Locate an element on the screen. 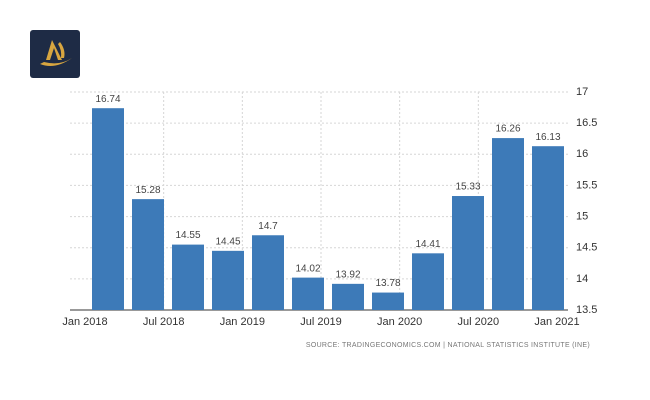 The image size is (650, 400). y-tick-label: 15 is located at coordinates (582, 216).